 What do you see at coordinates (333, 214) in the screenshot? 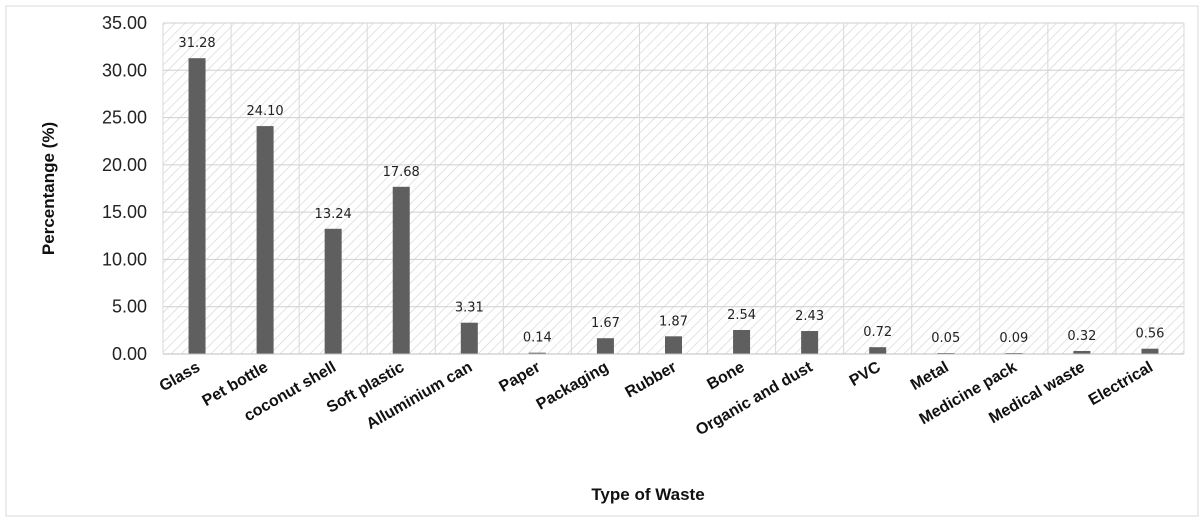
I see `data-label: 13.24` at bounding box center [333, 214].